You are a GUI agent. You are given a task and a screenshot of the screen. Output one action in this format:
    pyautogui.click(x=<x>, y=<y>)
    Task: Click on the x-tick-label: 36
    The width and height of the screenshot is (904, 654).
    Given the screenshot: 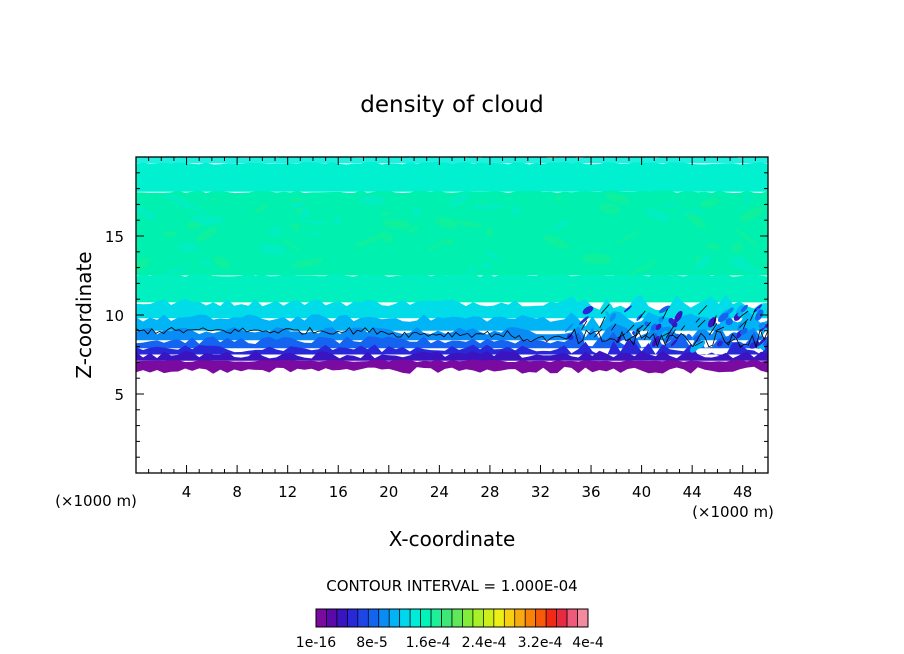 What is the action you would take?
    pyautogui.click(x=590, y=492)
    